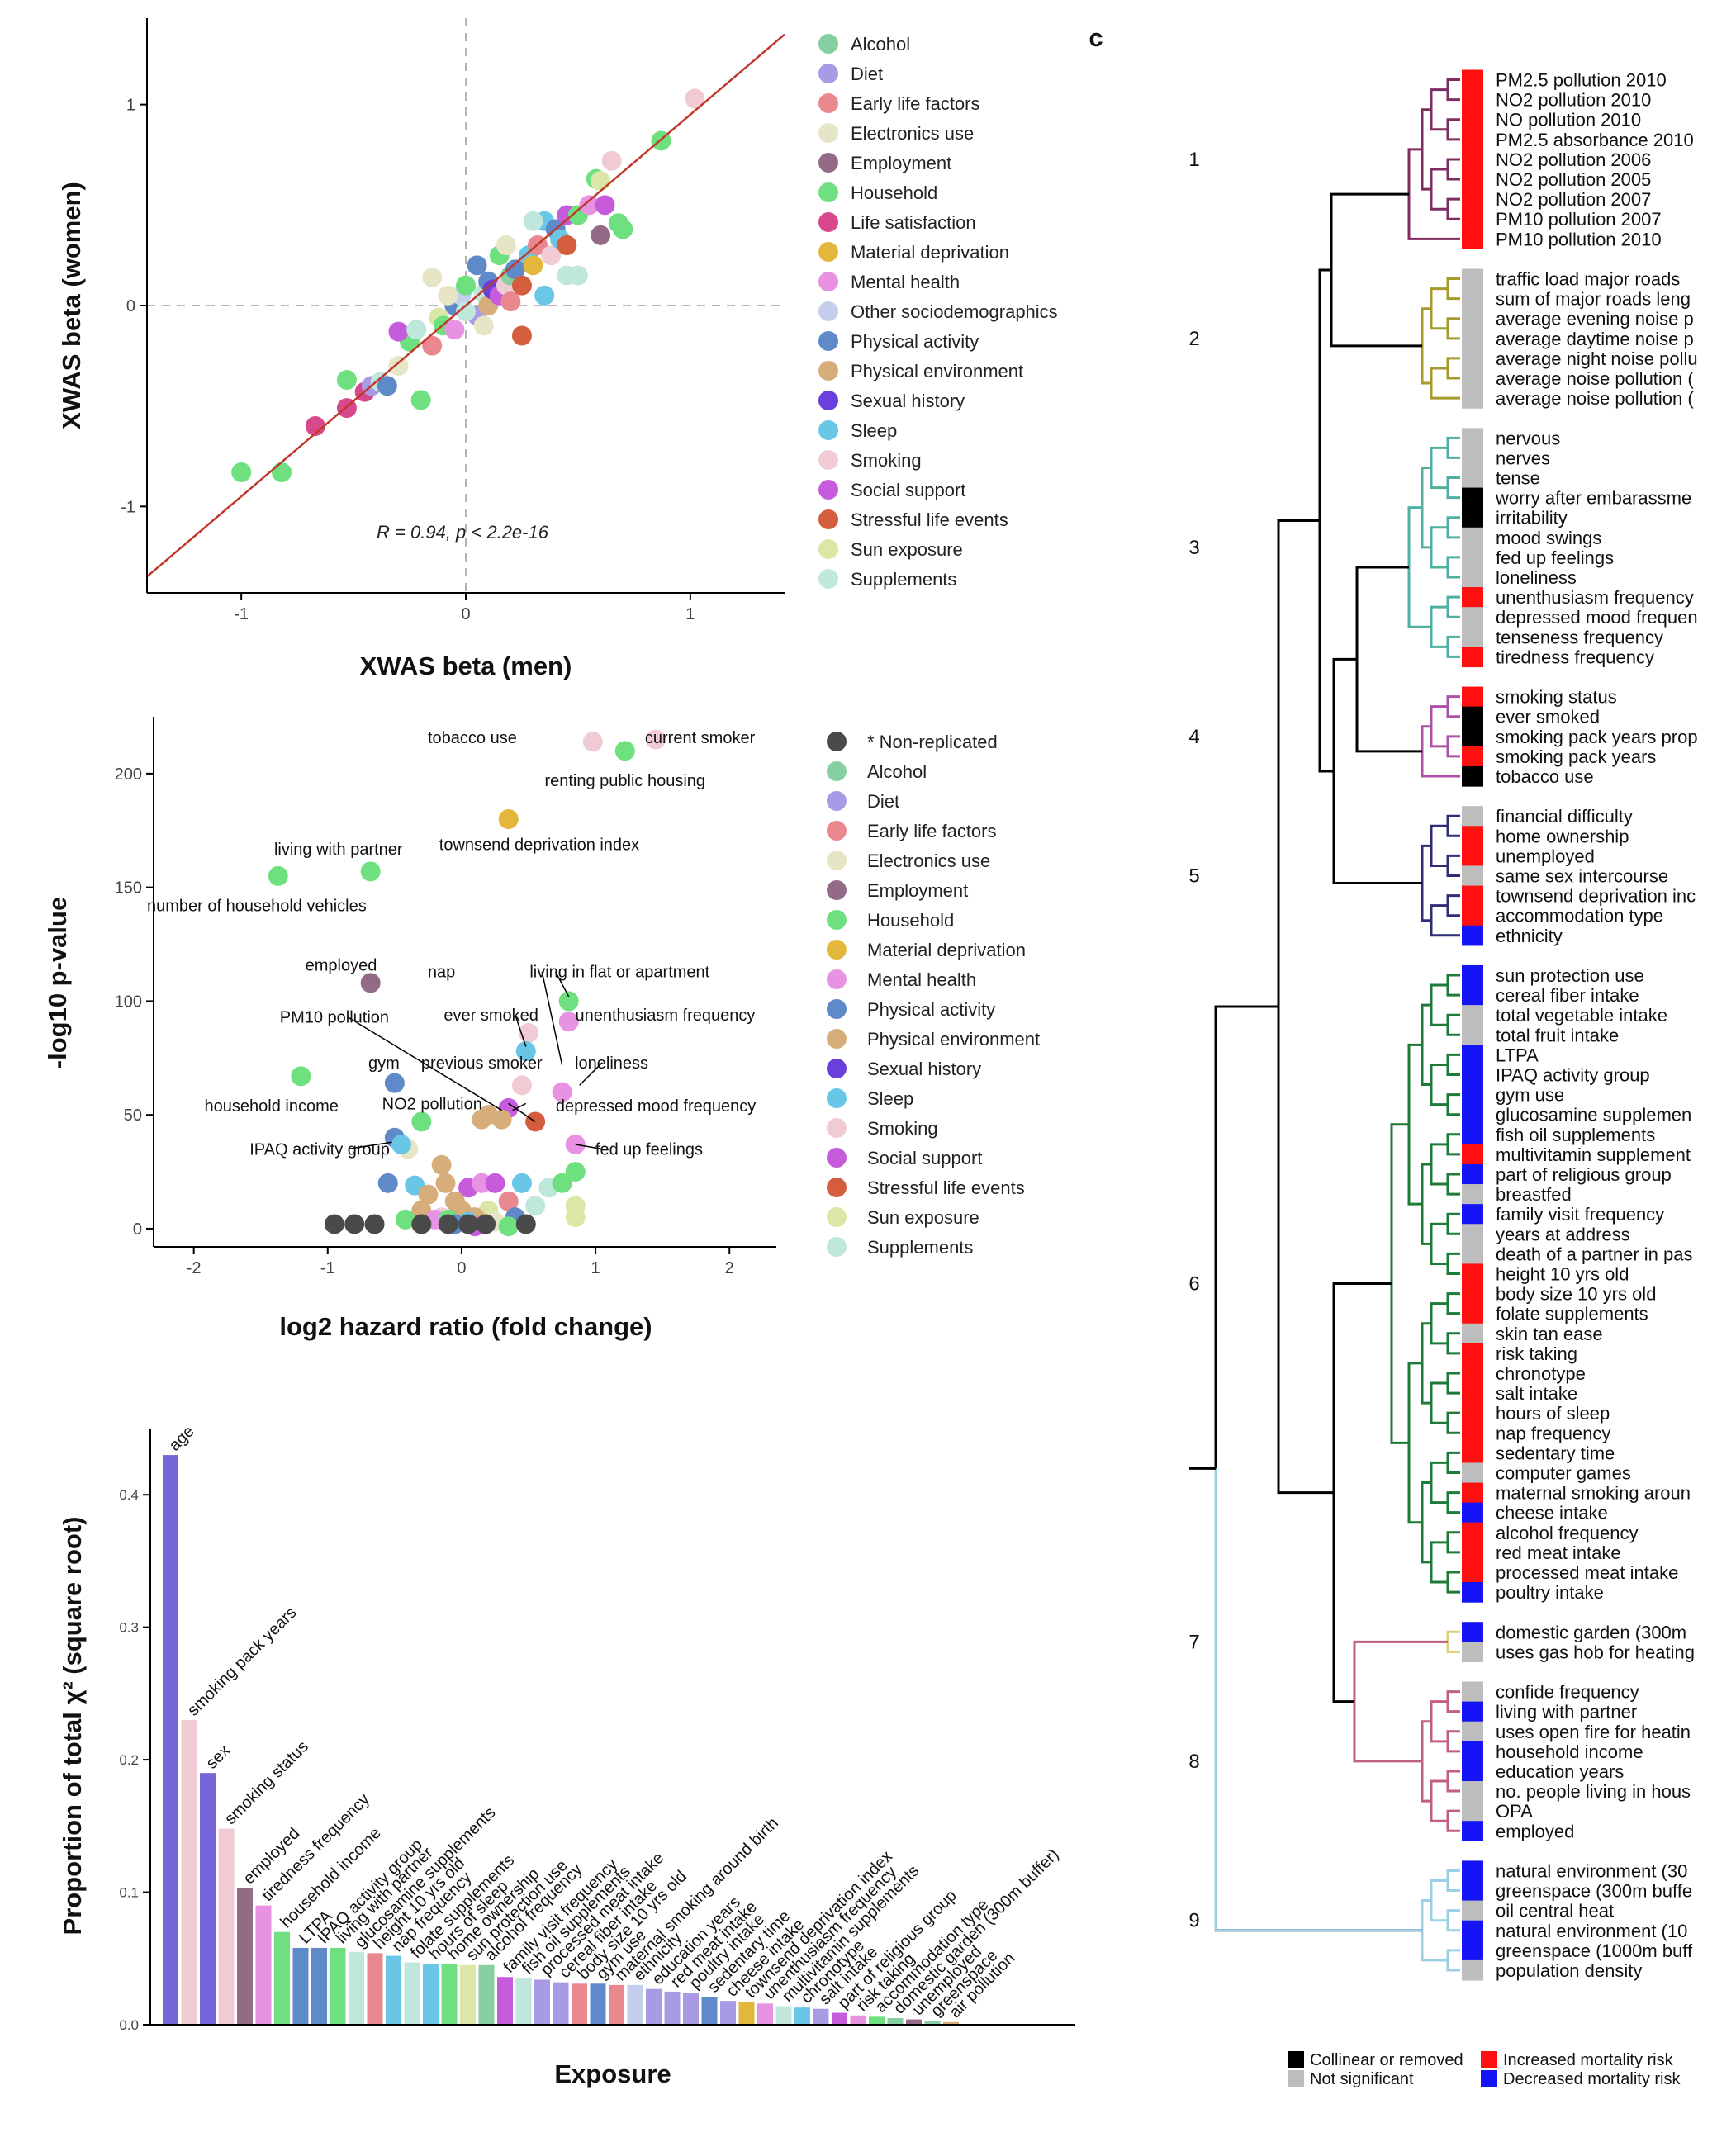  Describe the element at coordinates (1386, 2060) in the screenshot. I see `legend-label: Collinear or removed` at that location.